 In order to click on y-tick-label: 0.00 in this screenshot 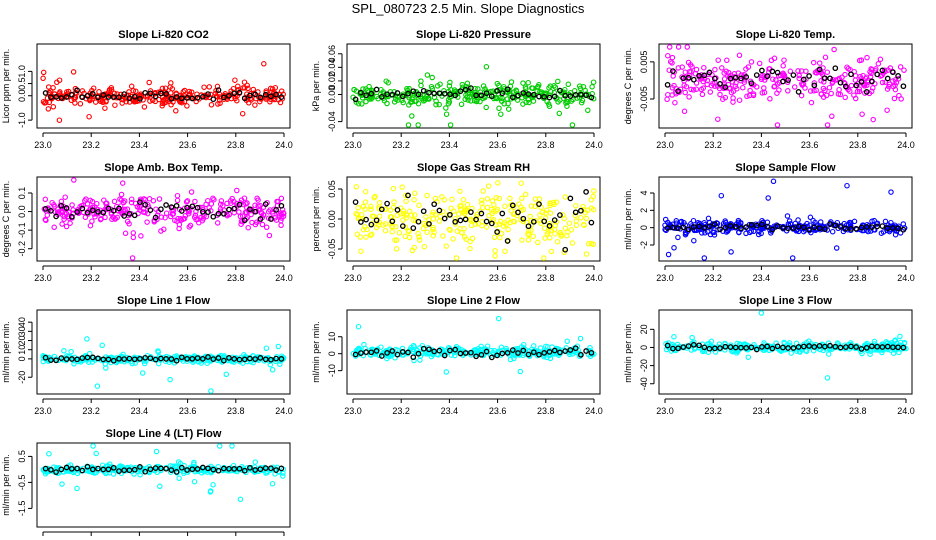, I will do `click(332, 219)`.